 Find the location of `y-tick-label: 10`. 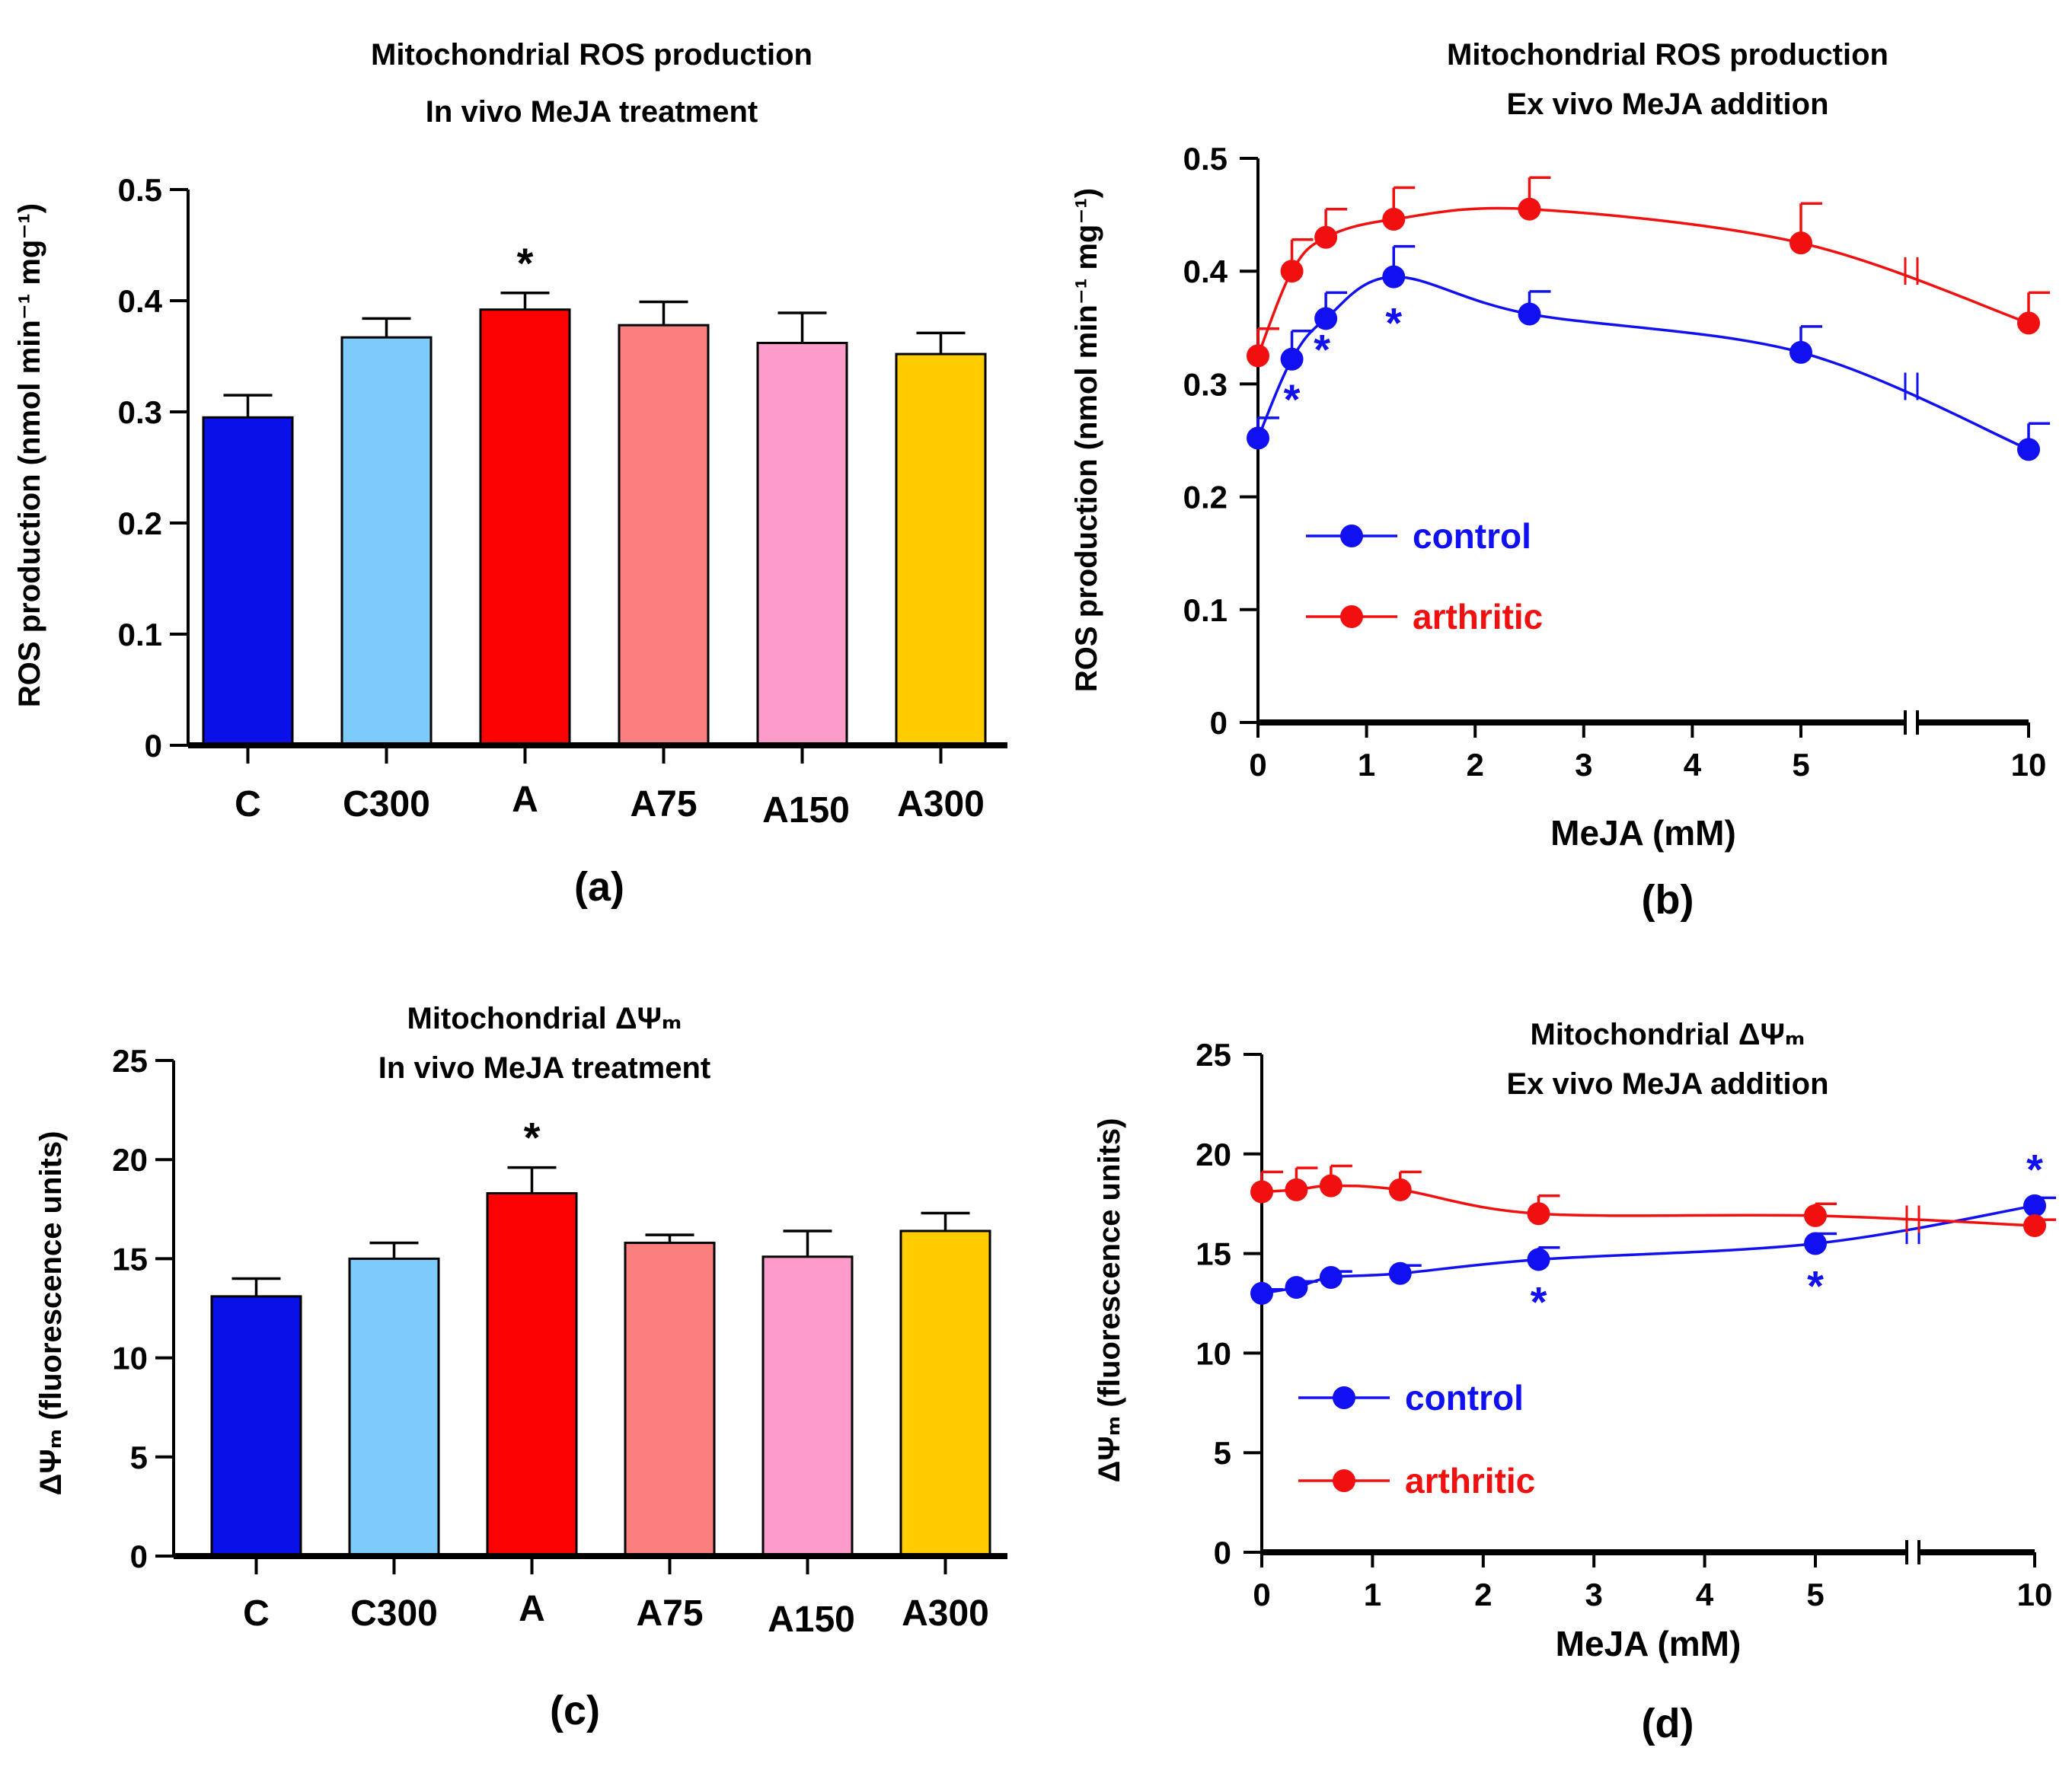

y-tick-label: 10 is located at coordinates (130, 1358).